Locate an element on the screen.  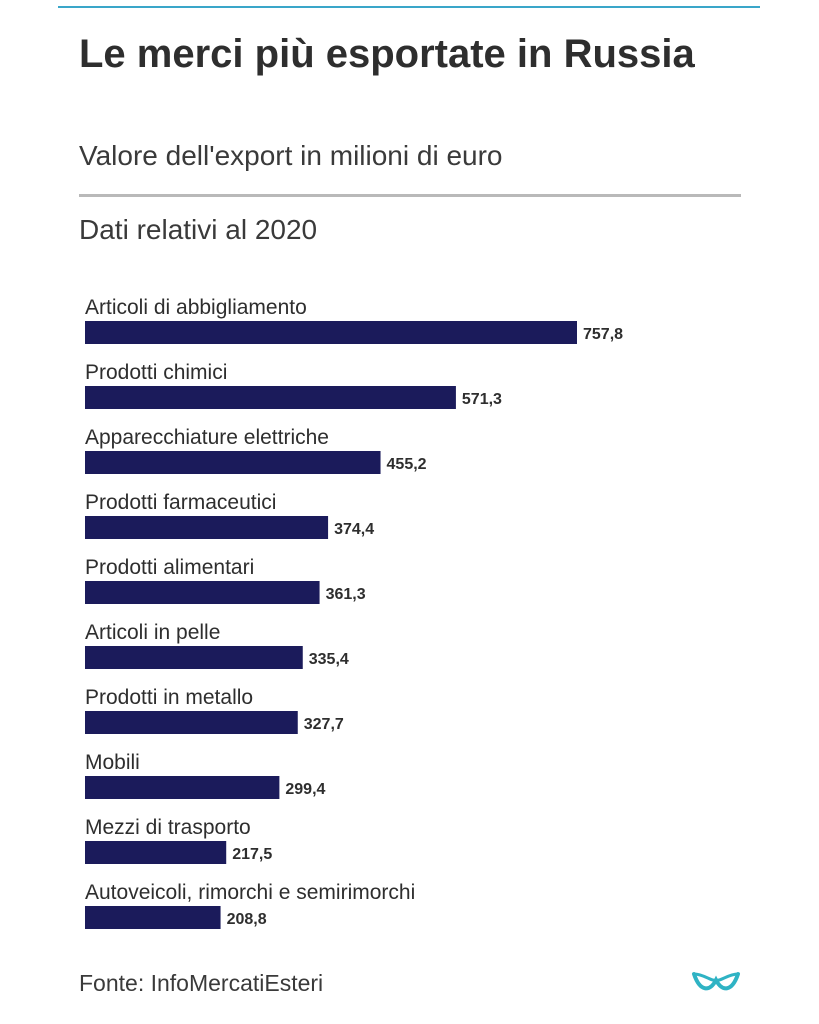
value-label: 361,3 is located at coordinates (346, 594).